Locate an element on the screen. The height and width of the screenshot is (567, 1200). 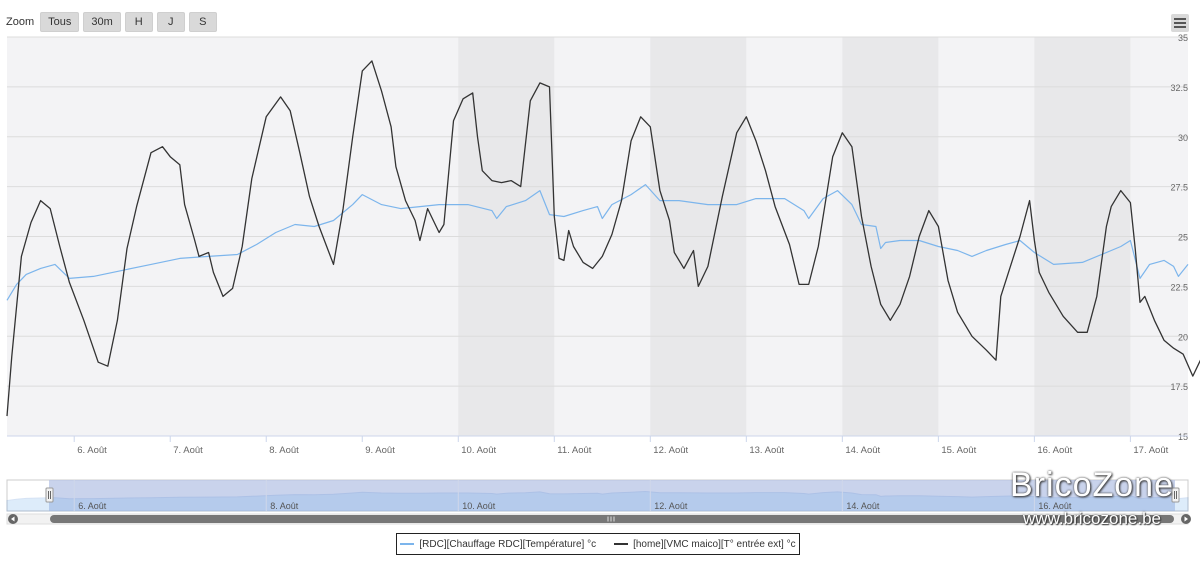
x-tick-label: 14. Août is located at coordinates (862, 450).